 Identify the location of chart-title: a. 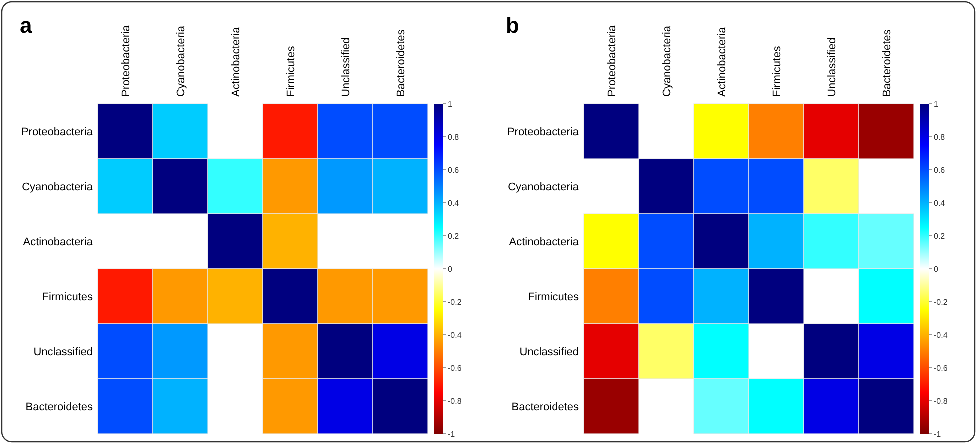
(26, 25).